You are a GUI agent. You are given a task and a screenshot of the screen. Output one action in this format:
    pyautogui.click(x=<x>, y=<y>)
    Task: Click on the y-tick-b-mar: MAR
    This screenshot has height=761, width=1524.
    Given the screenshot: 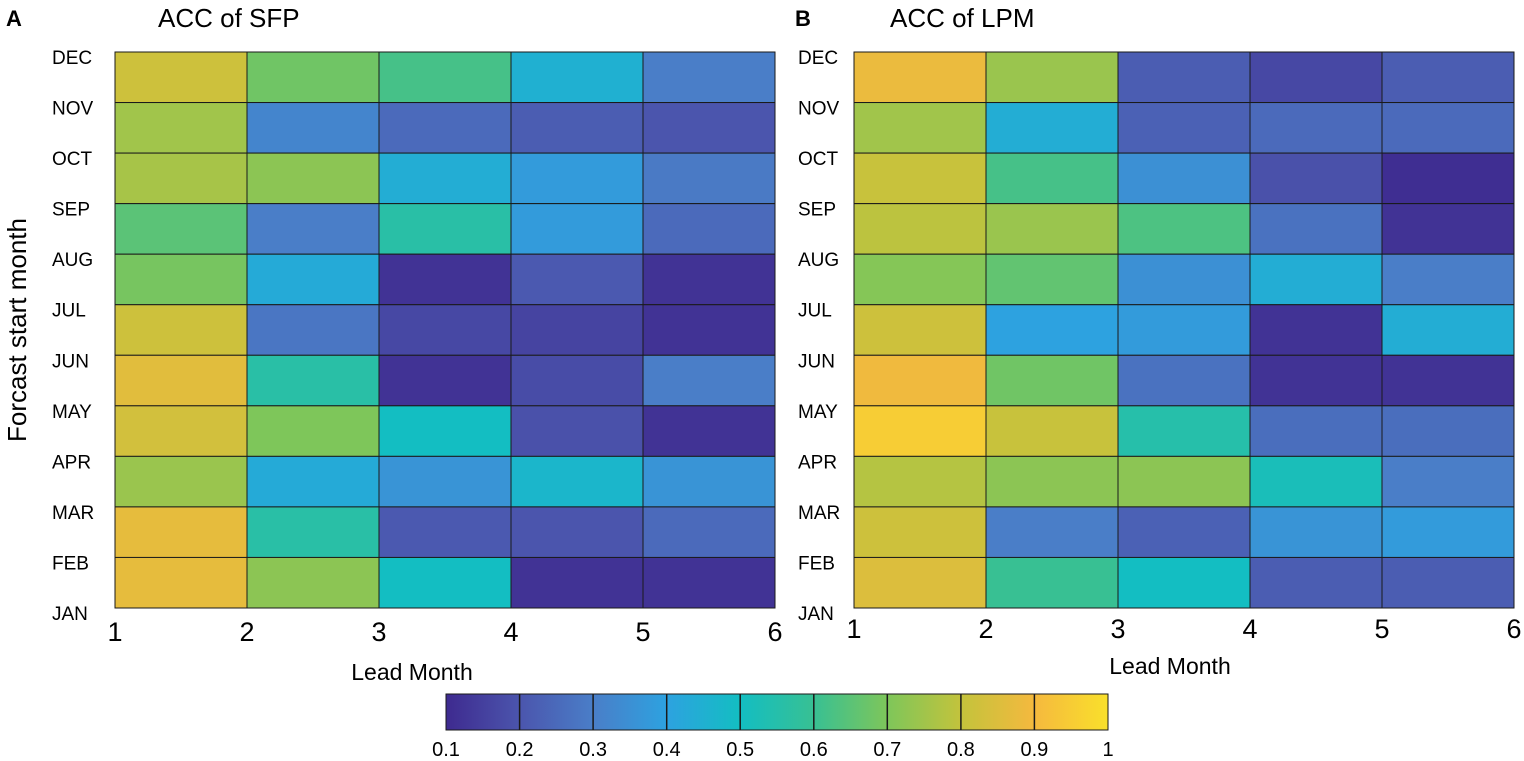 What is the action you would take?
    pyautogui.click(x=819, y=513)
    